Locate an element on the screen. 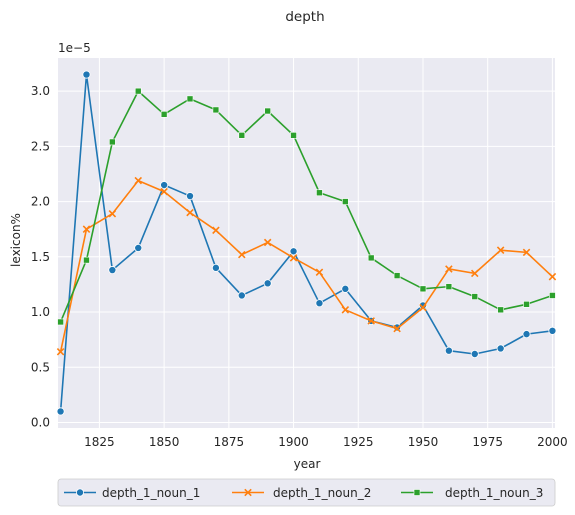 The height and width of the screenshot is (515, 575). legend-box is located at coordinates (306, 492).